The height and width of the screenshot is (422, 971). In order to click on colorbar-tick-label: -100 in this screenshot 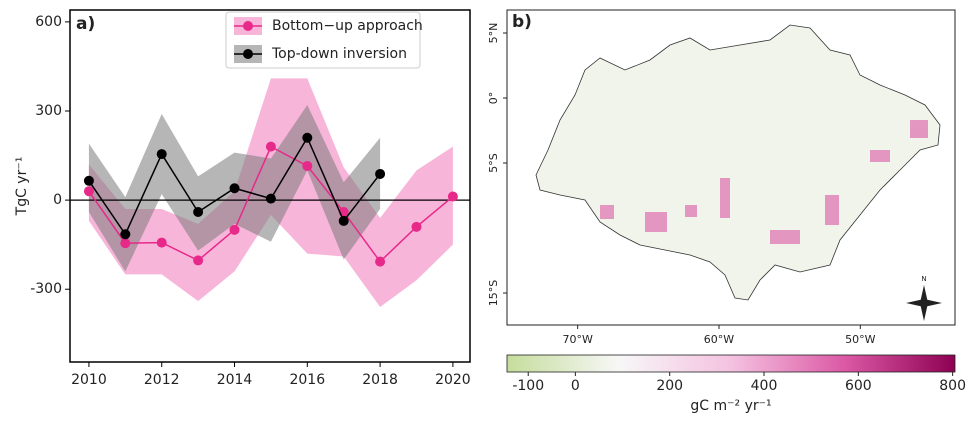, I will do `click(528, 386)`.